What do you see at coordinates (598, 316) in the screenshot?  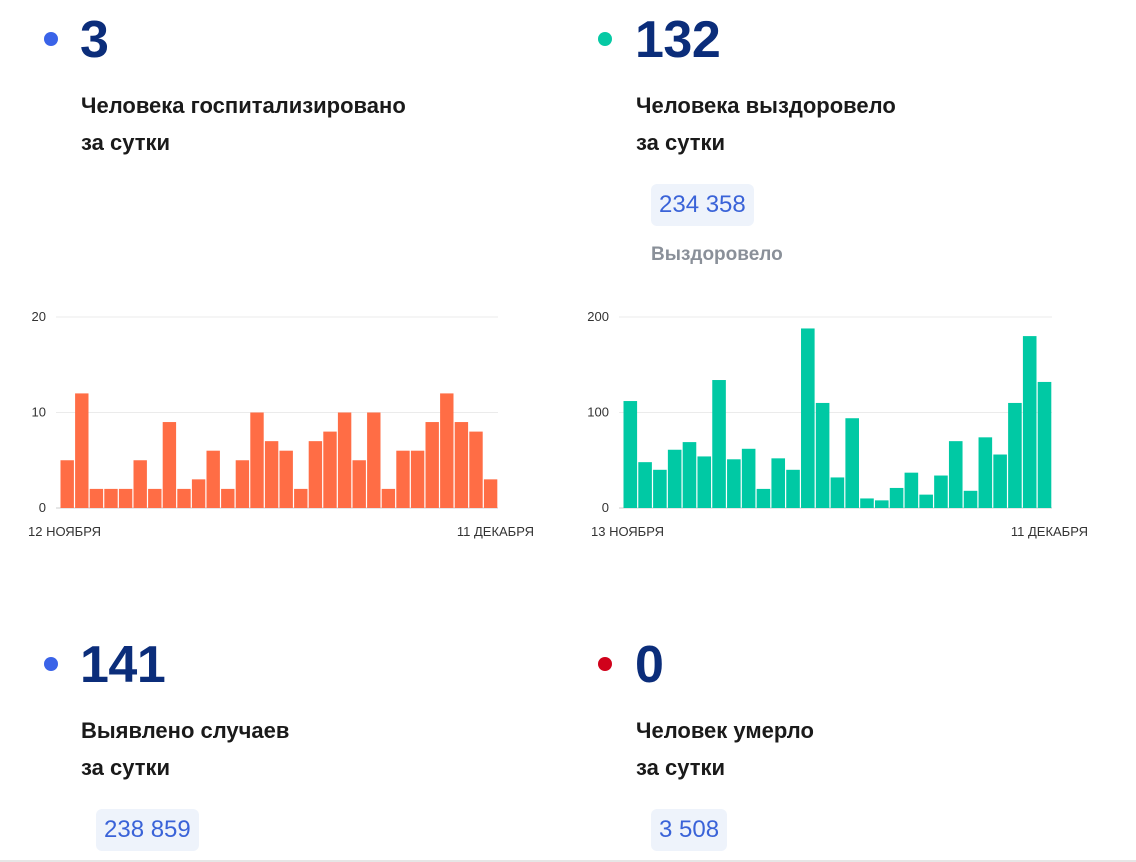 I see `y-tick-label: 200` at bounding box center [598, 316].